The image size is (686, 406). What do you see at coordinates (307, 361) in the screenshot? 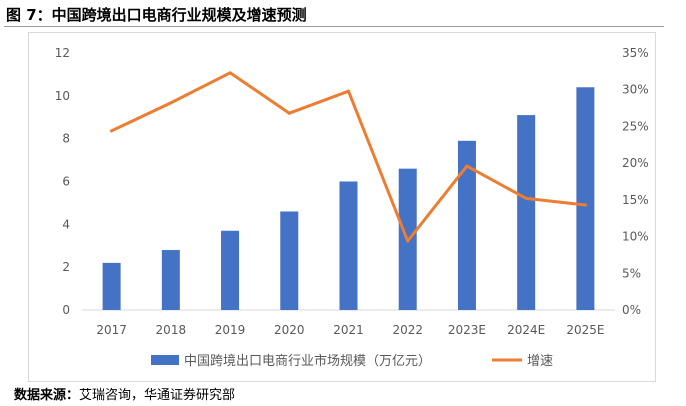
I see `legend-label-bar: 中国跨境出口电商行业市场规模（万亿元）` at bounding box center [307, 361].